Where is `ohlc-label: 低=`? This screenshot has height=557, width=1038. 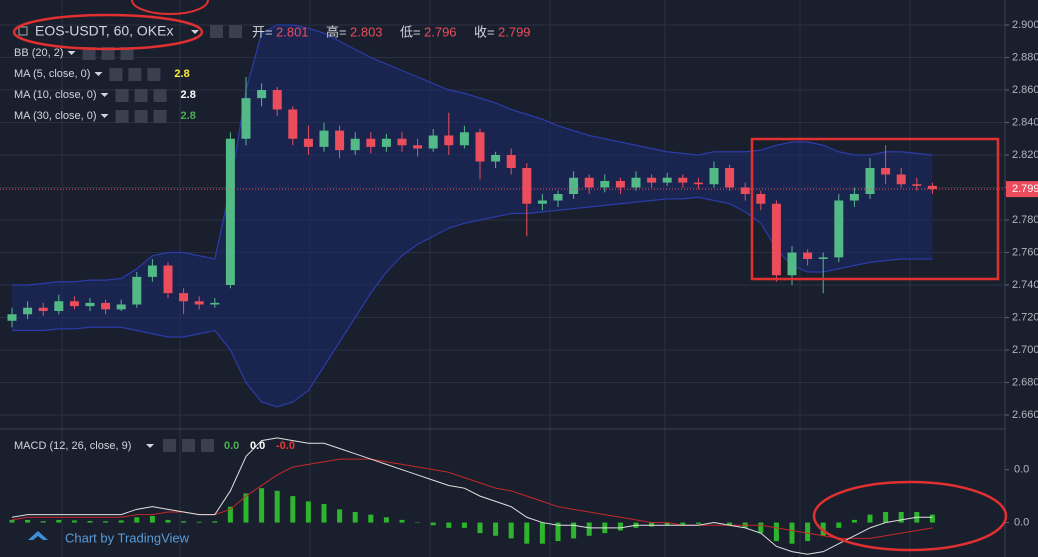 ohlc-label: 低= is located at coordinates (410, 31).